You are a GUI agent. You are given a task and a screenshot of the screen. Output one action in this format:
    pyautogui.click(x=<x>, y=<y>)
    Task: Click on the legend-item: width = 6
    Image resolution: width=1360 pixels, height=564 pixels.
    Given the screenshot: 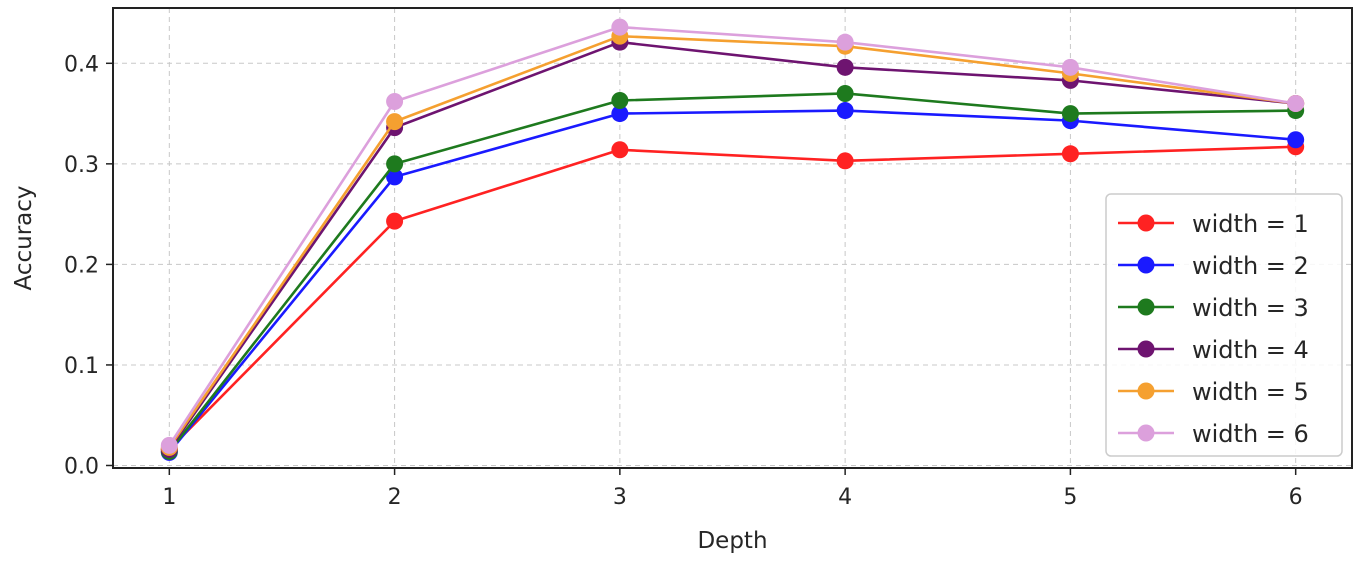 What is the action you would take?
    pyautogui.click(x=1213, y=434)
    